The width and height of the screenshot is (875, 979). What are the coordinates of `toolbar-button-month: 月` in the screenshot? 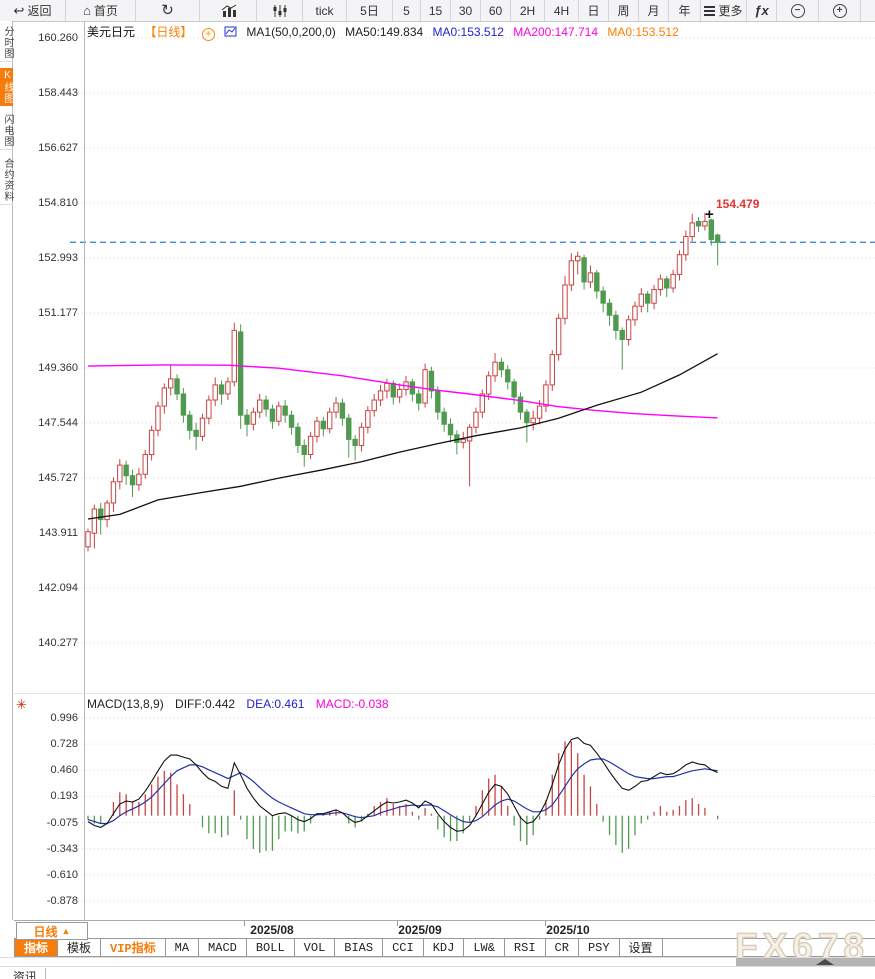 It's located at (654, 10).